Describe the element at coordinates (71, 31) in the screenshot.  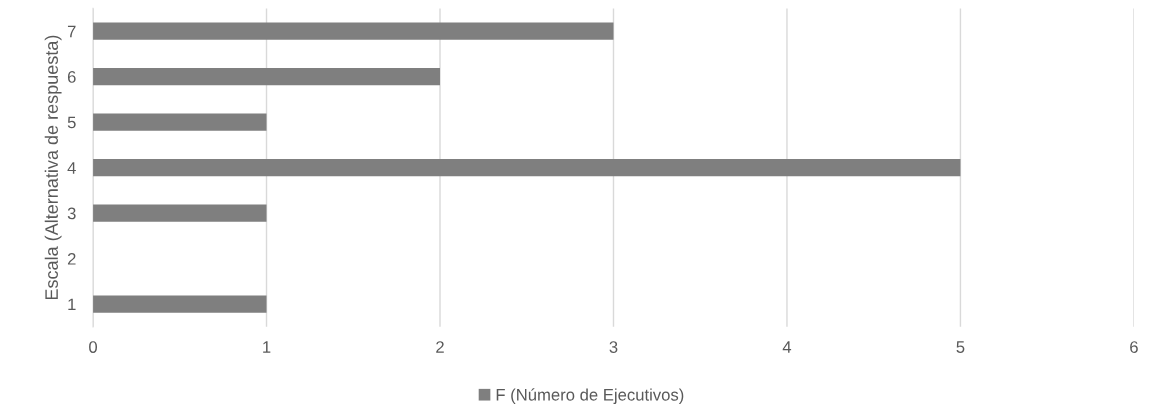
I see `y-tick-label: 7` at that location.